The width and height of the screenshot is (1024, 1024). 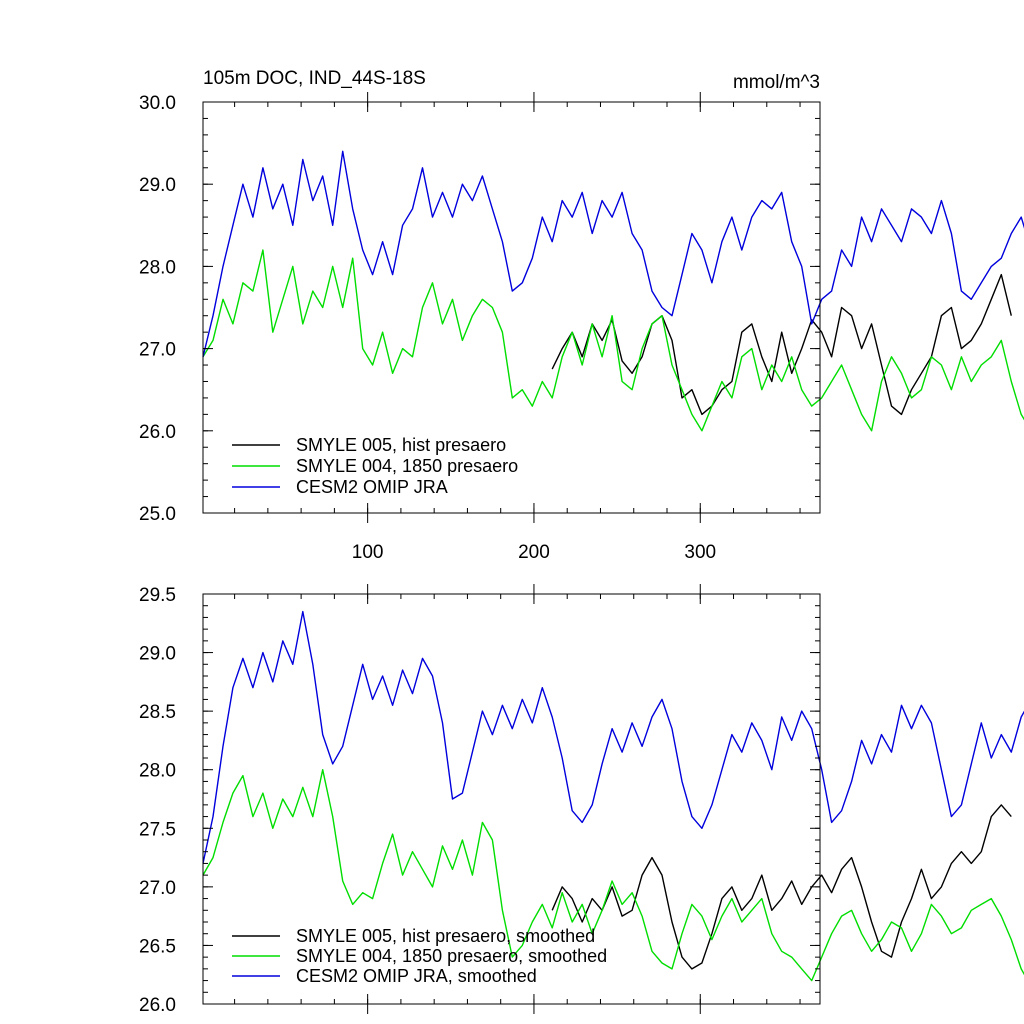 What do you see at coordinates (700, 552) in the screenshot?
I see `x-tick-label: 300` at bounding box center [700, 552].